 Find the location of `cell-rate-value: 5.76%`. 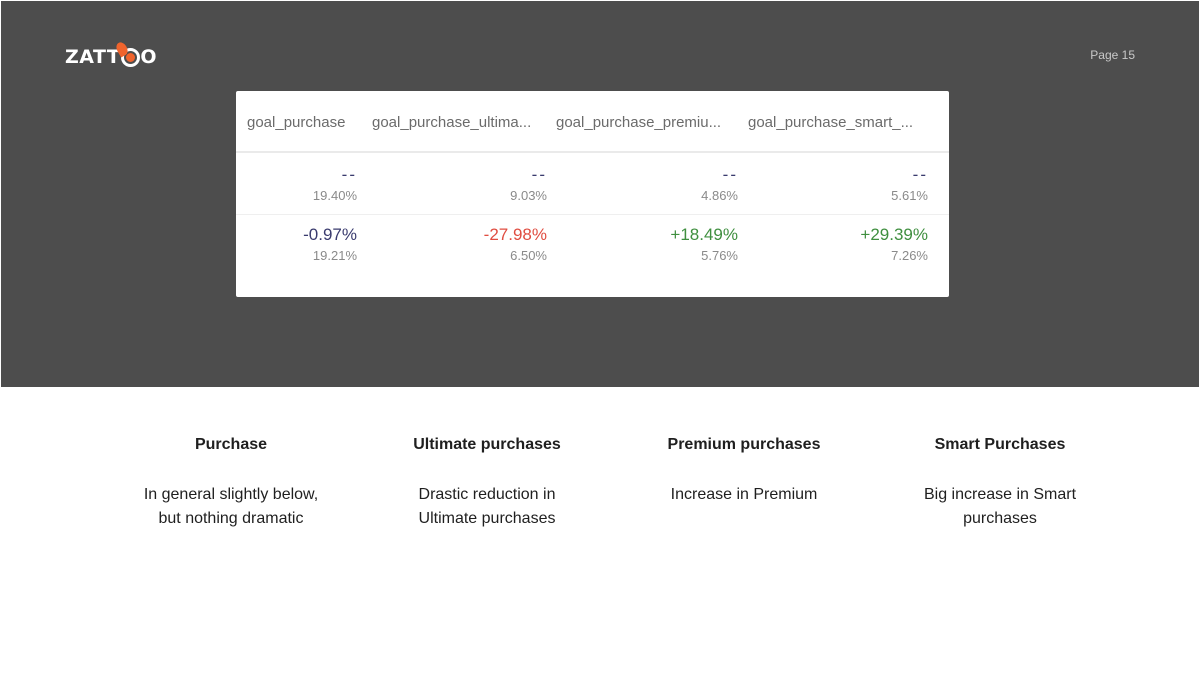

cell-rate-value: 5.76% is located at coordinates (719, 255).